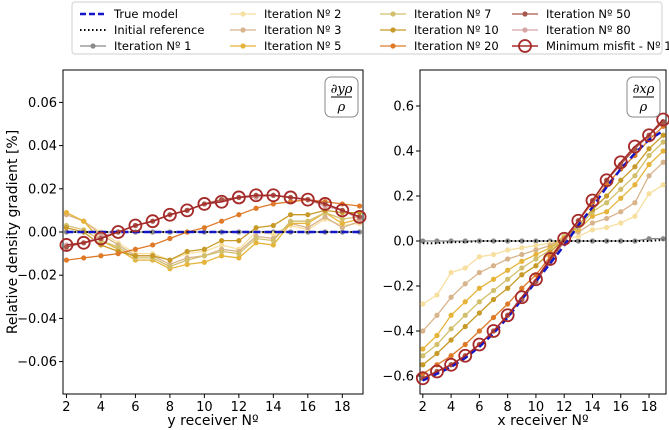  What do you see at coordinates (536, 407) in the screenshot?
I see `right-xtick-label: 10` at bounding box center [536, 407].